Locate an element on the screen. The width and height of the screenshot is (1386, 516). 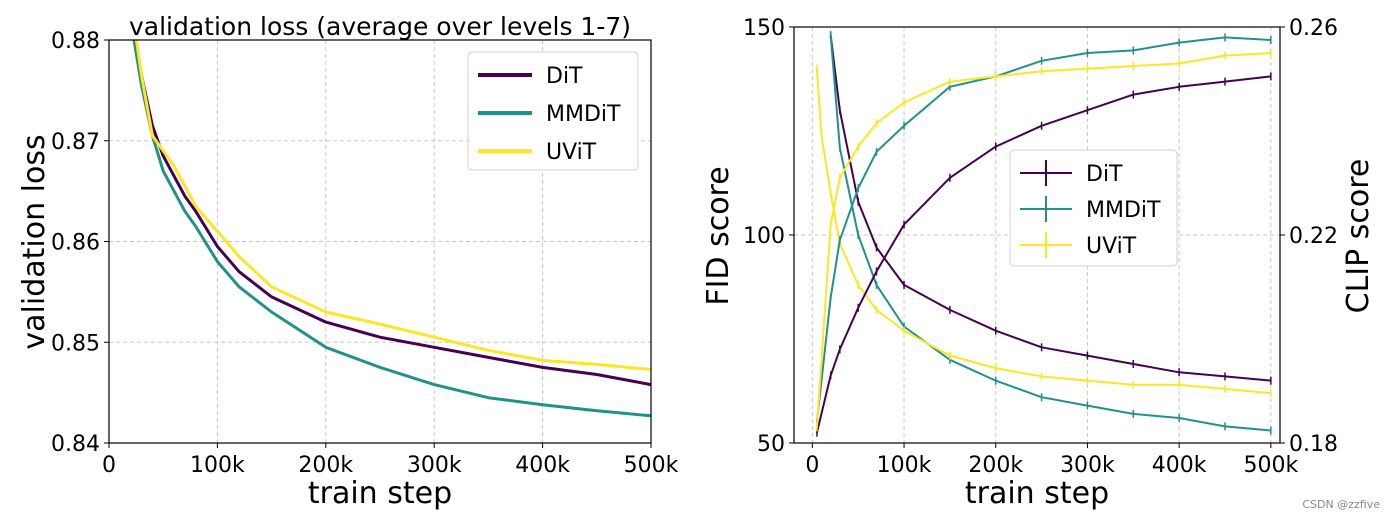
right-x-tick-label: 0 is located at coordinates (812, 465).